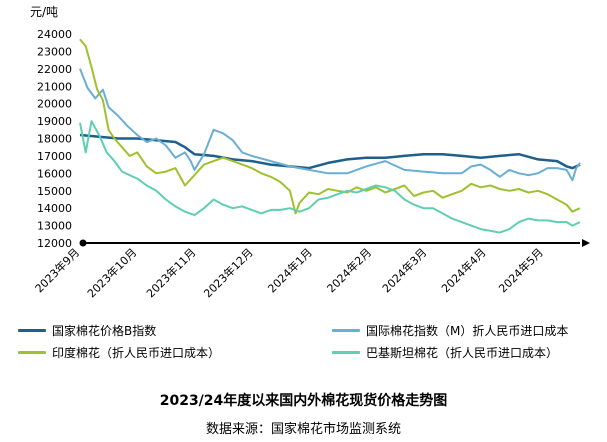 The height and width of the screenshot is (442, 607). Describe the element at coordinates (54, 34) in the screenshot. I see `y-tick-label: 24000` at that location.